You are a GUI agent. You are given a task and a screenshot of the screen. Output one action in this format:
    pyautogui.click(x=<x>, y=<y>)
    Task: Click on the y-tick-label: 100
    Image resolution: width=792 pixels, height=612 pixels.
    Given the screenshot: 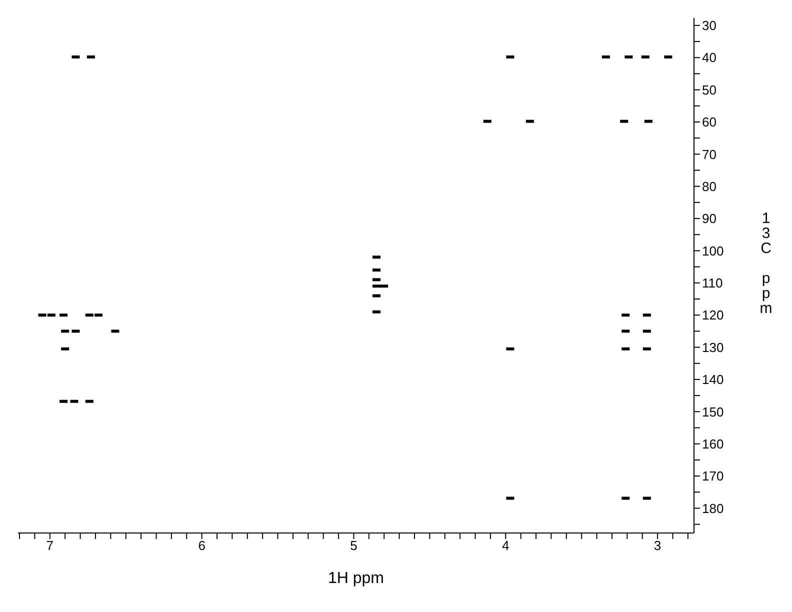 What is the action you would take?
    pyautogui.click(x=713, y=250)
    